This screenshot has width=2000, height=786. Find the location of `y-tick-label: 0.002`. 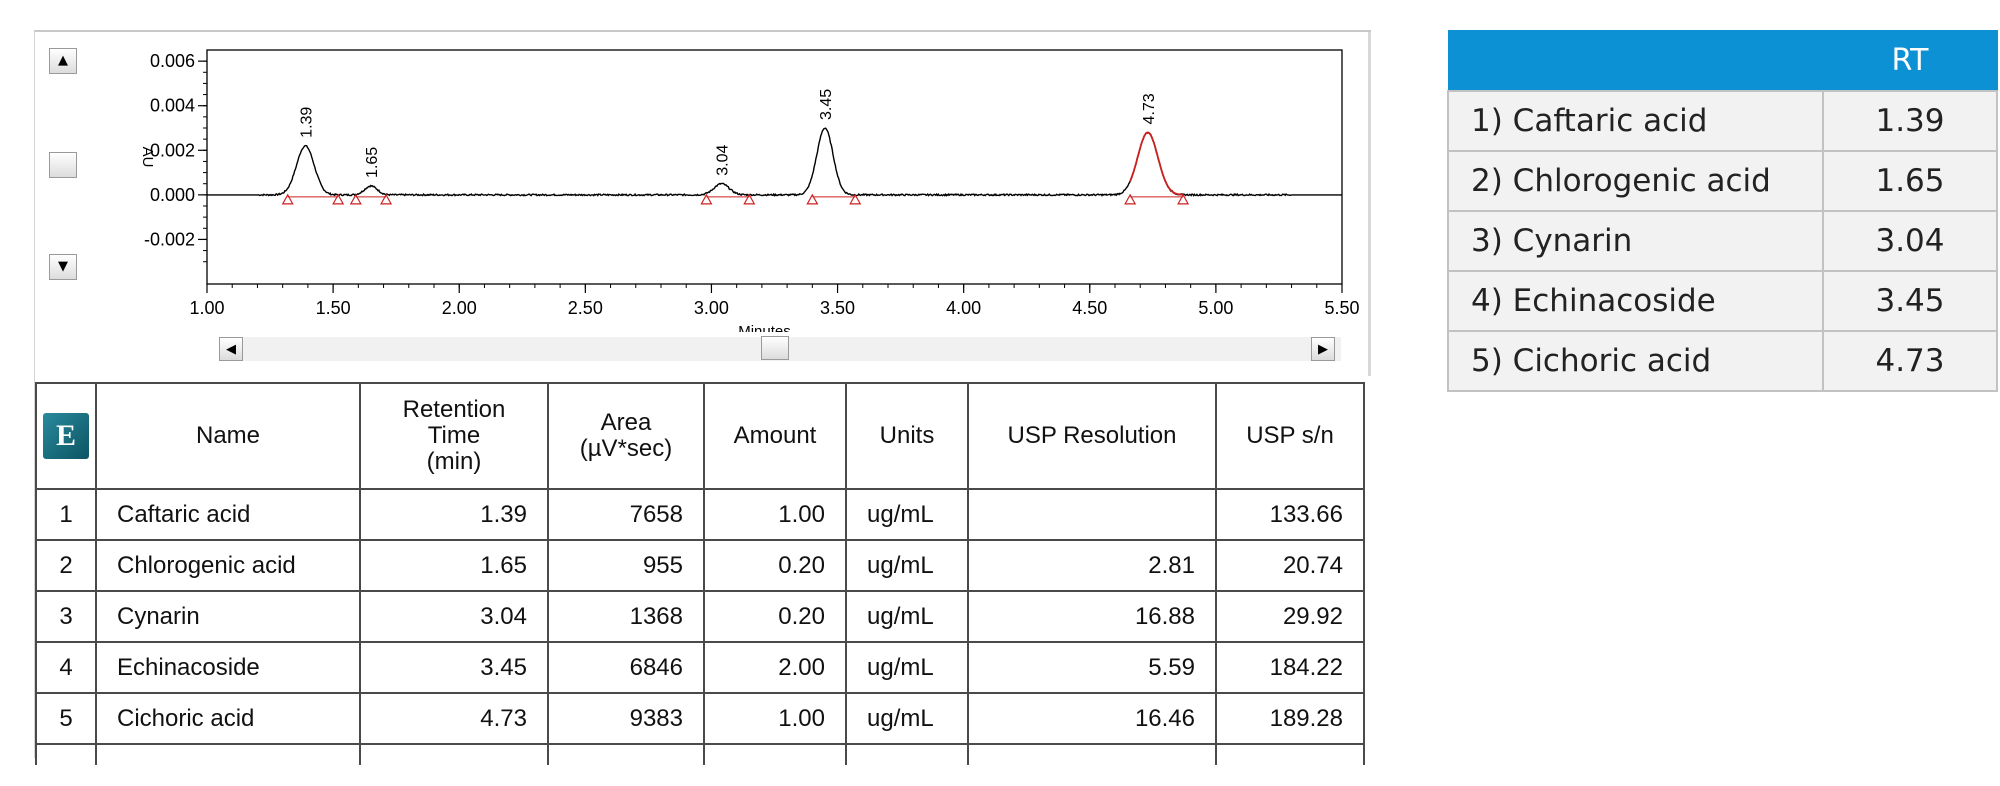

y-tick-label: 0.002 is located at coordinates (172, 150).